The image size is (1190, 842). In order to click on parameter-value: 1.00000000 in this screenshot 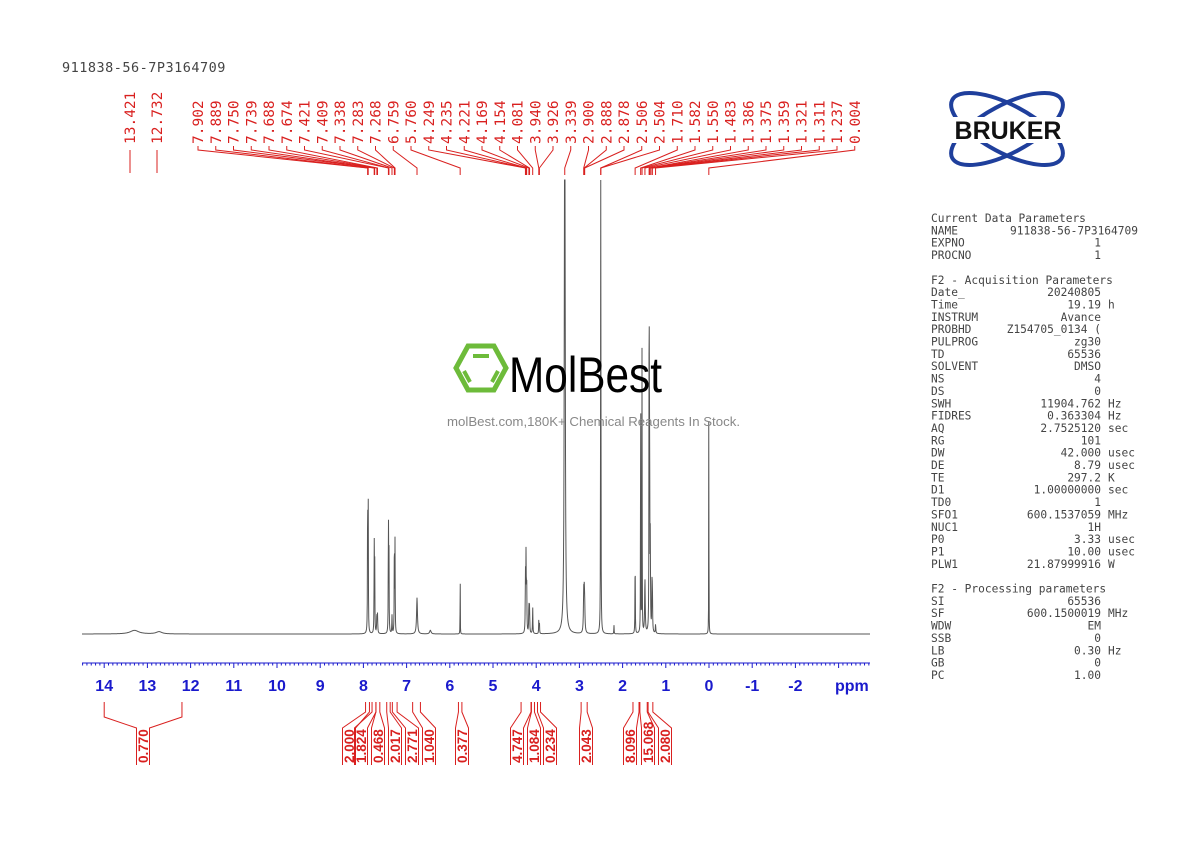, I will do `click(1068, 490)`.